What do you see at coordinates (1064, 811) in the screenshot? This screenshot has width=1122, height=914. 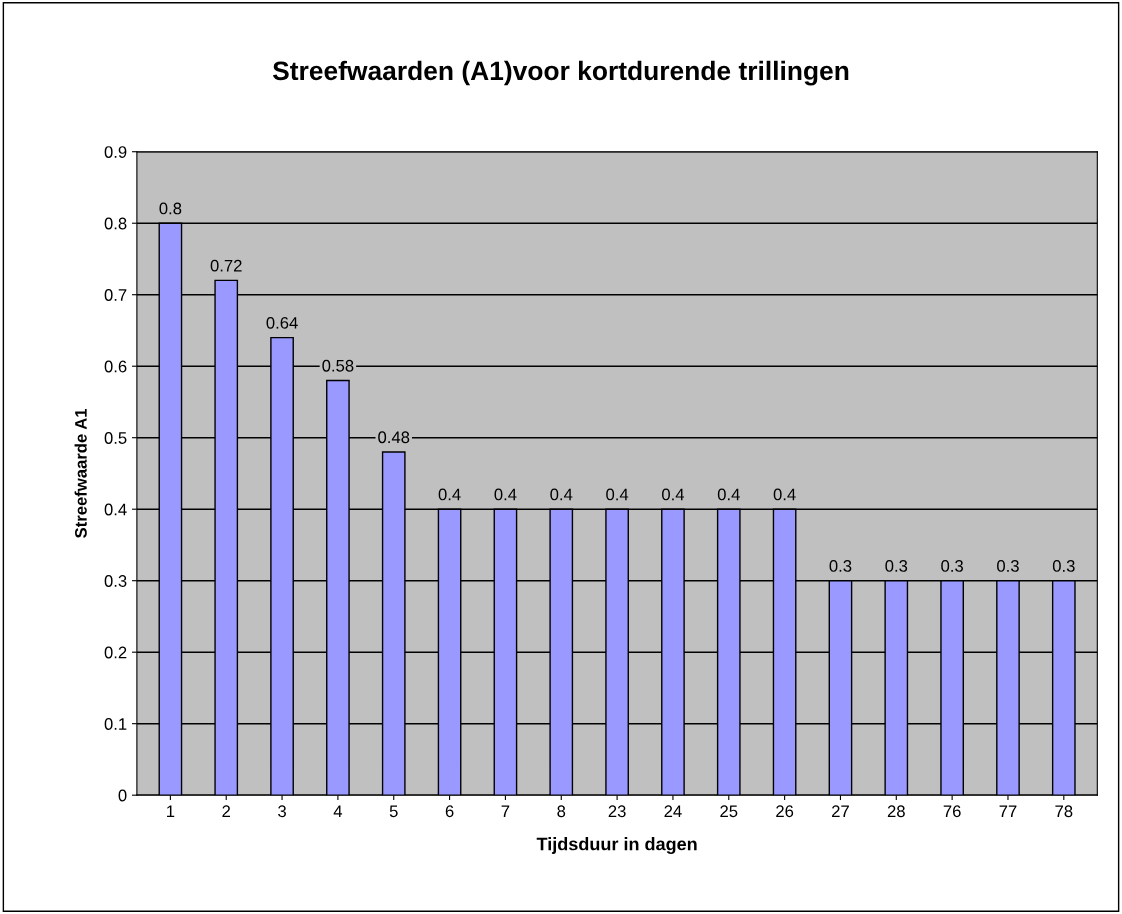 I see `x-tick-label: 78` at bounding box center [1064, 811].